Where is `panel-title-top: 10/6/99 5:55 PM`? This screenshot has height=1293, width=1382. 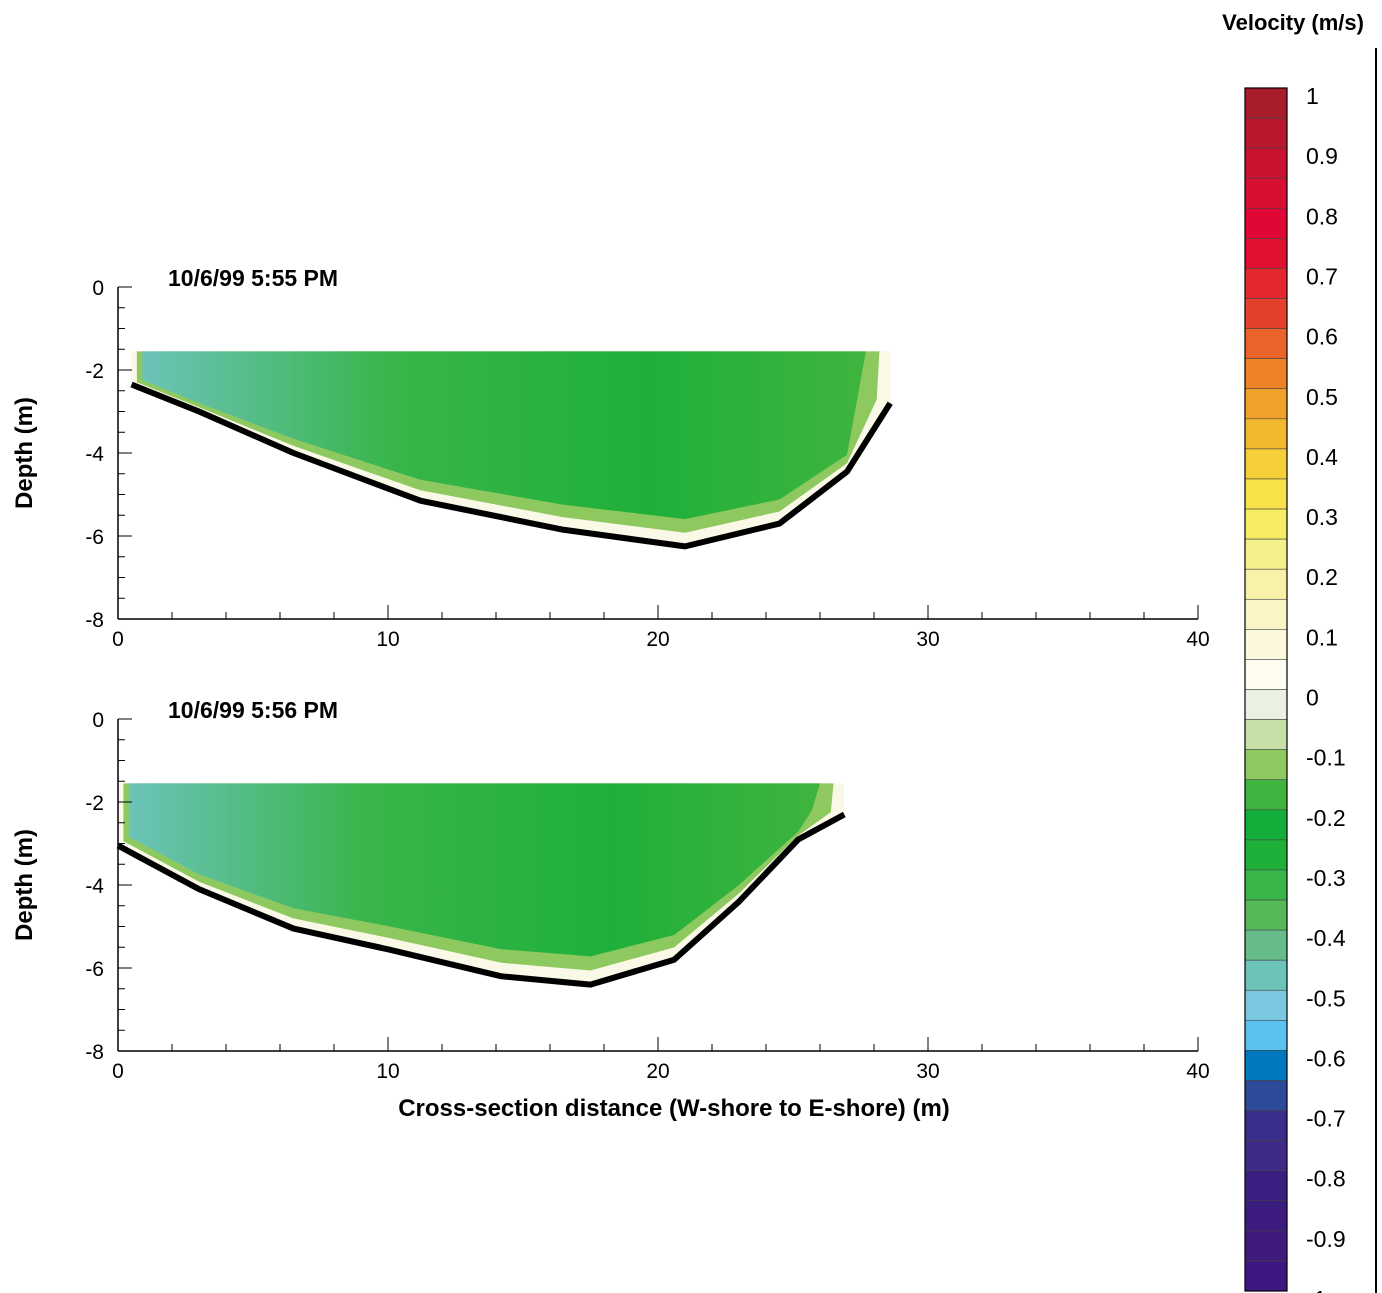 panel-title-top: 10/6/99 5:55 PM is located at coordinates (253, 278).